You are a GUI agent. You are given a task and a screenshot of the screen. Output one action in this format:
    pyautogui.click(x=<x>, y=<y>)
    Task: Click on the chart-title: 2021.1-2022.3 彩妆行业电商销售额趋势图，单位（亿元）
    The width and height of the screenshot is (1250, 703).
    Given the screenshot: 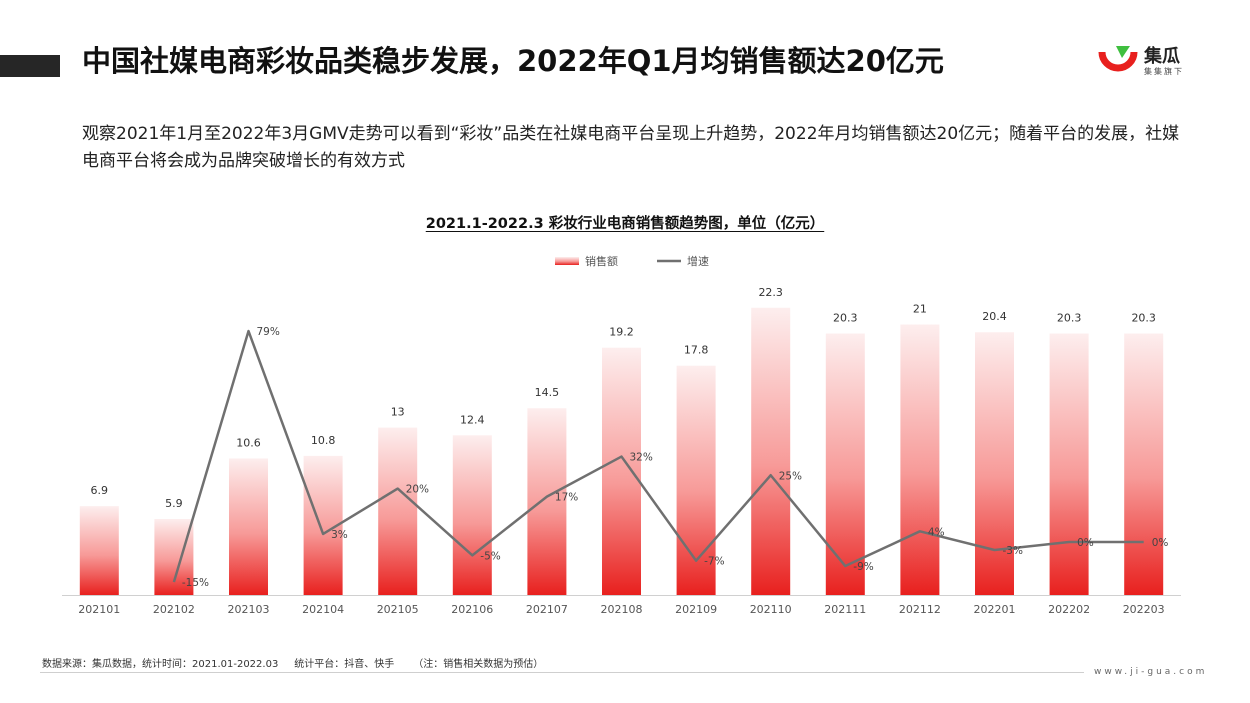 What is the action you would take?
    pyautogui.click(x=625, y=224)
    